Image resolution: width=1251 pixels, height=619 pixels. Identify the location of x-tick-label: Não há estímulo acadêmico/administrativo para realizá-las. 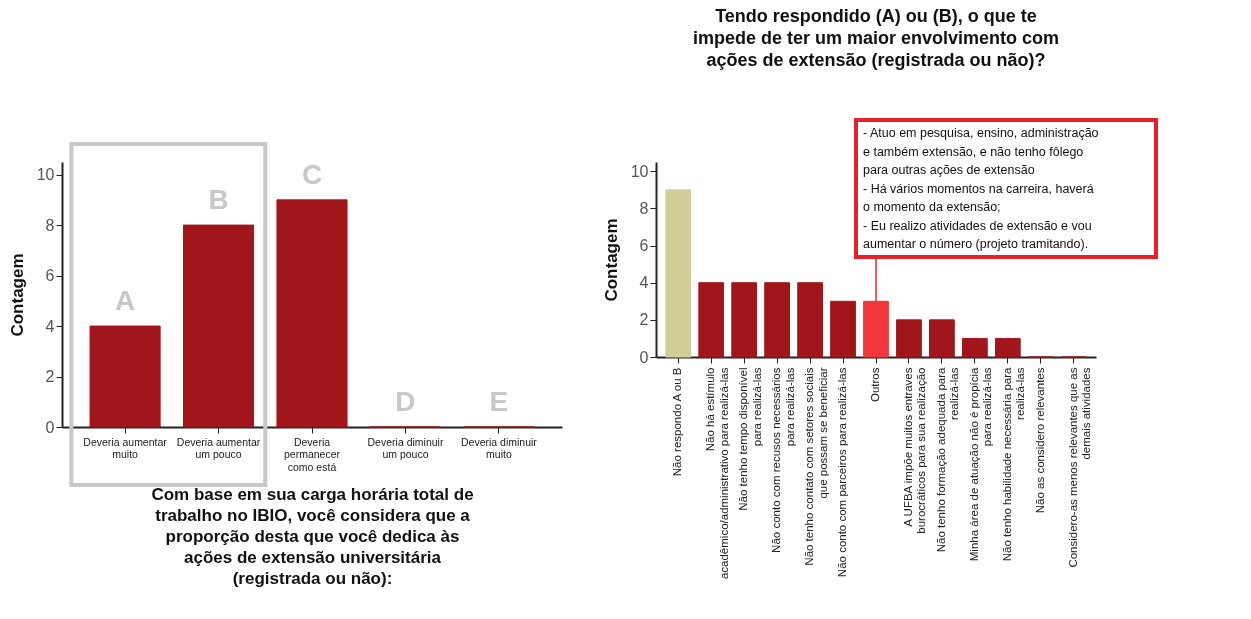
(717, 473).